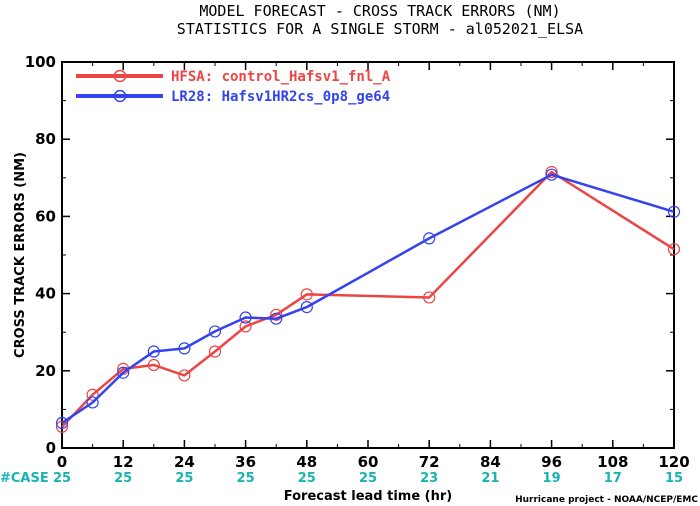  Describe the element at coordinates (429, 462) in the screenshot. I see `x-tick-label: 72` at that location.